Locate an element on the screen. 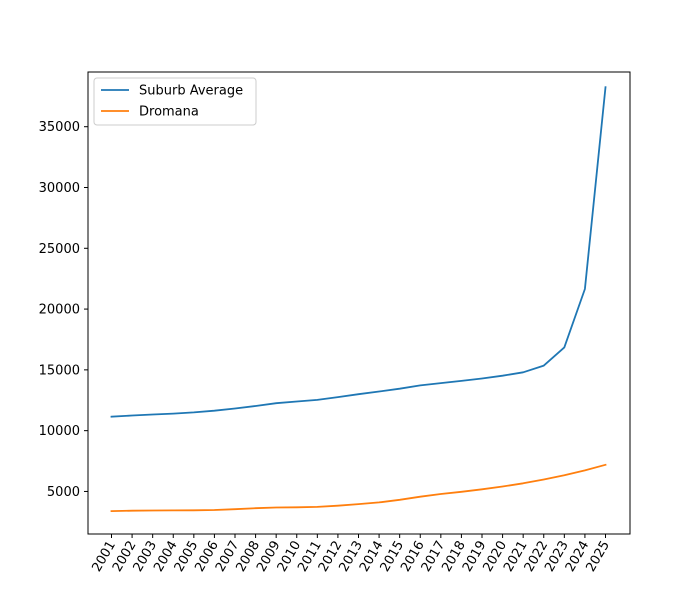 Image resolution: width=700 pixels, height=600 pixels. legend: Suburb Average Dromana is located at coordinates (175, 101).